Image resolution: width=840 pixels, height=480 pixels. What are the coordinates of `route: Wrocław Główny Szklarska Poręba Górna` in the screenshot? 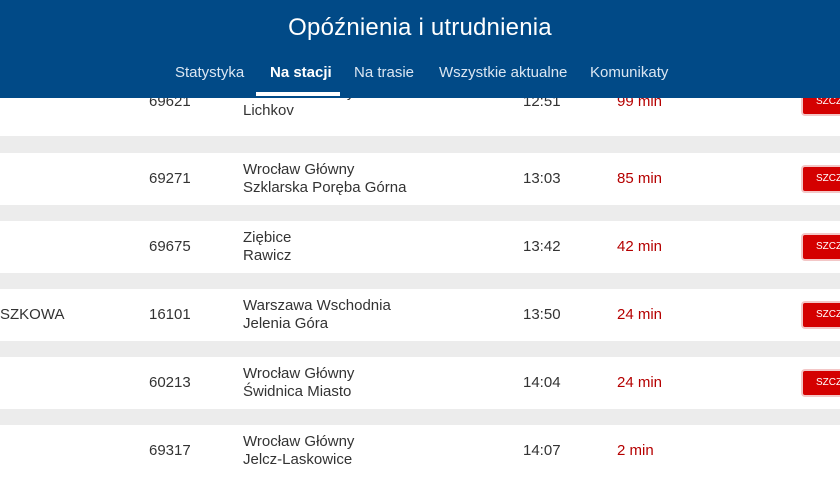 It's located at (324, 179).